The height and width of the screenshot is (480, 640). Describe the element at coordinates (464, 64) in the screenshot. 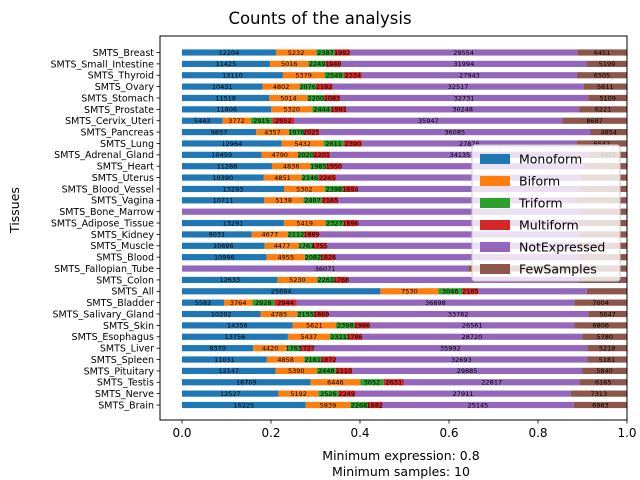

I see `segment-value-label: 31994` at that location.